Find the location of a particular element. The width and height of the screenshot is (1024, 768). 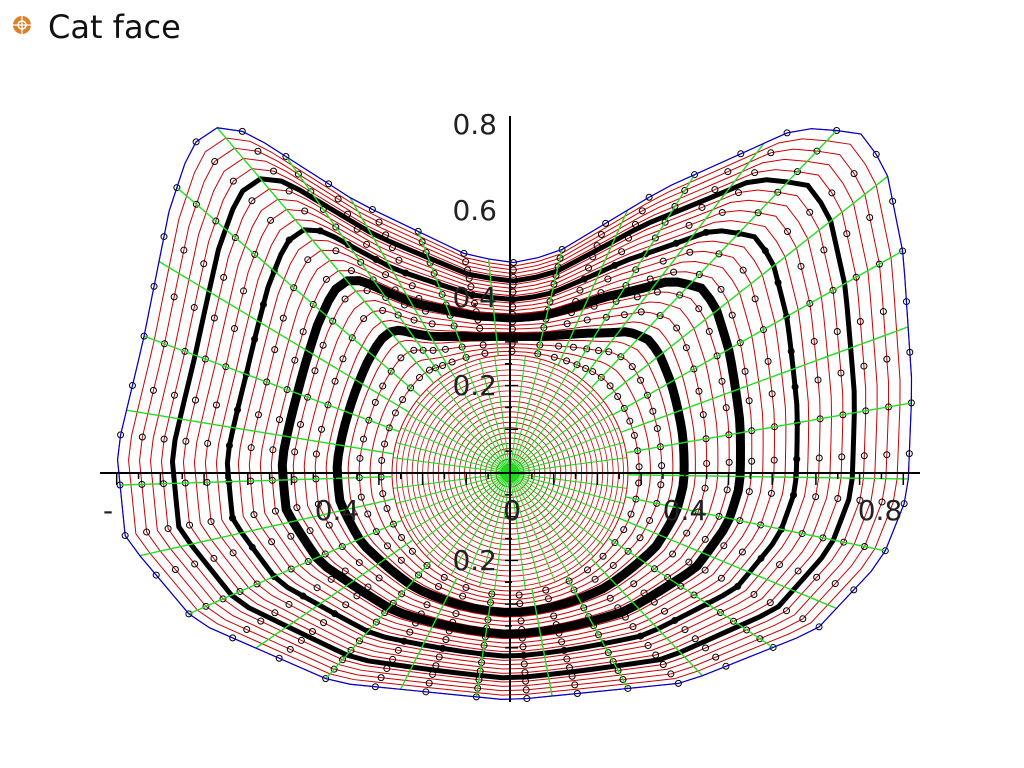

y-tick-label: 0.4 is located at coordinates (474, 297).